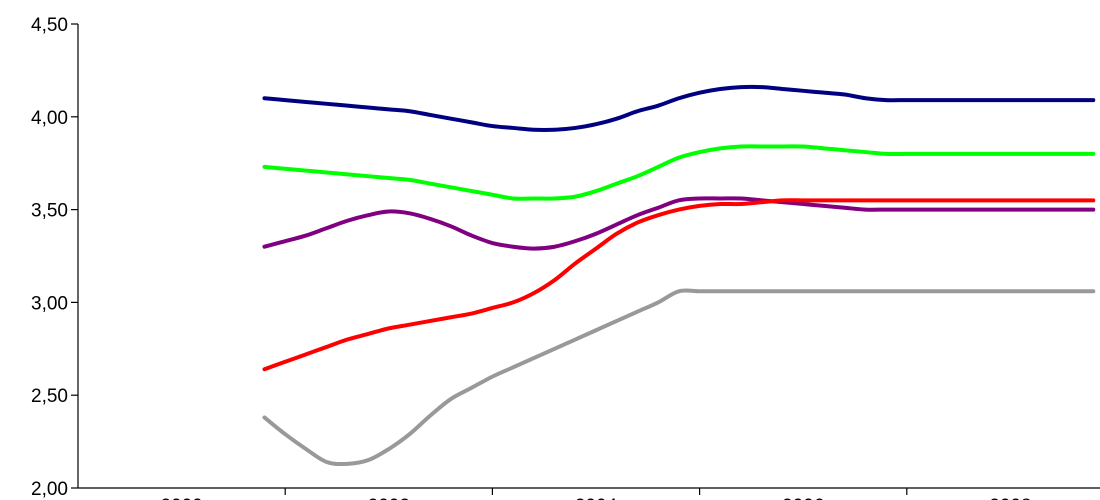  What do you see at coordinates (49, 118) in the screenshot?
I see `y-tick-label: 4,00` at bounding box center [49, 118].